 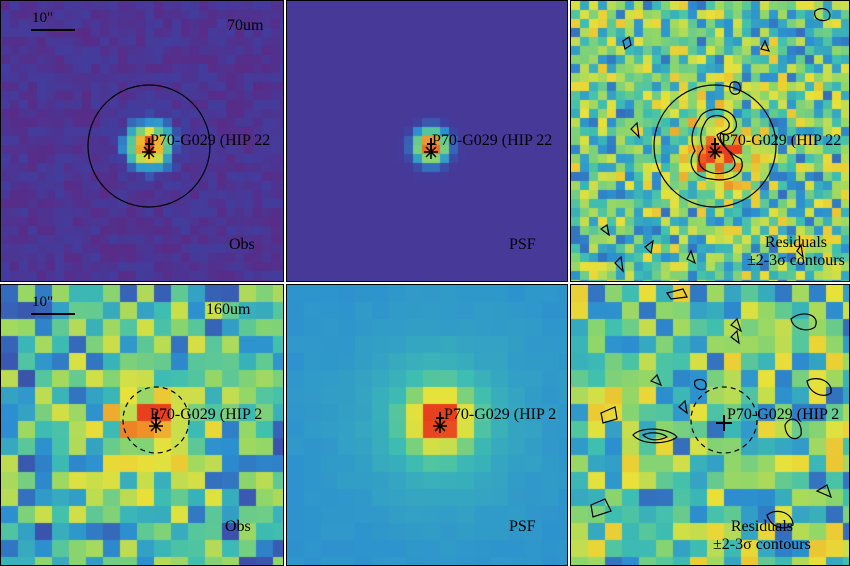 I want to click on band-label: 160um, so click(x=228, y=309).